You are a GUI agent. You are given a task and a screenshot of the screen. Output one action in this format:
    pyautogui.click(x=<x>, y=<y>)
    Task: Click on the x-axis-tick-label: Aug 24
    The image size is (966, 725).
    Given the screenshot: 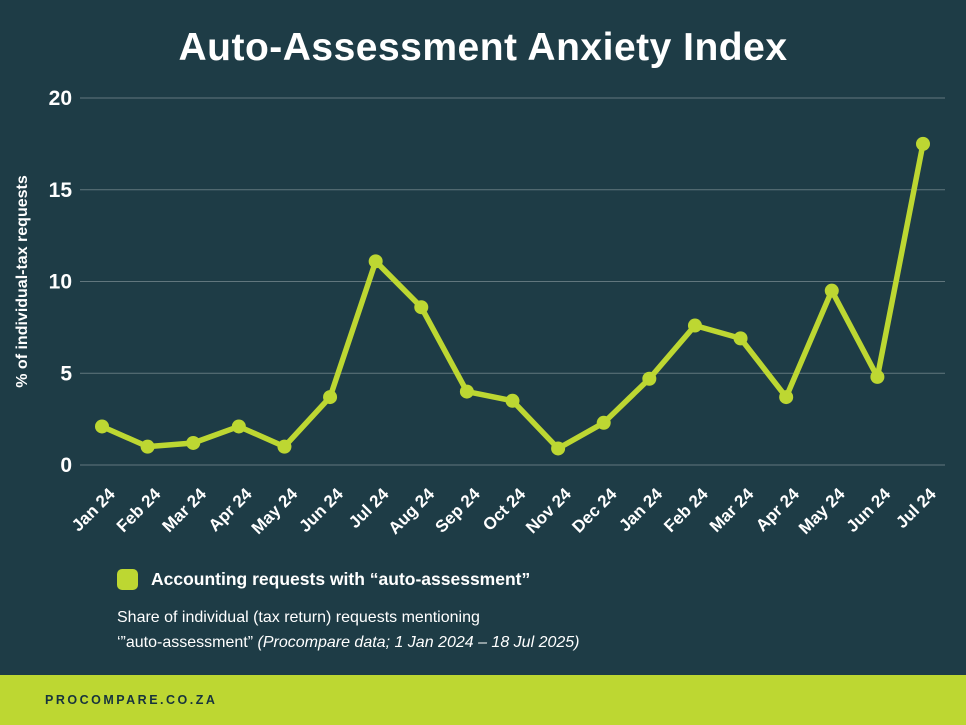 What is the action you would take?
    pyautogui.click(x=412, y=511)
    